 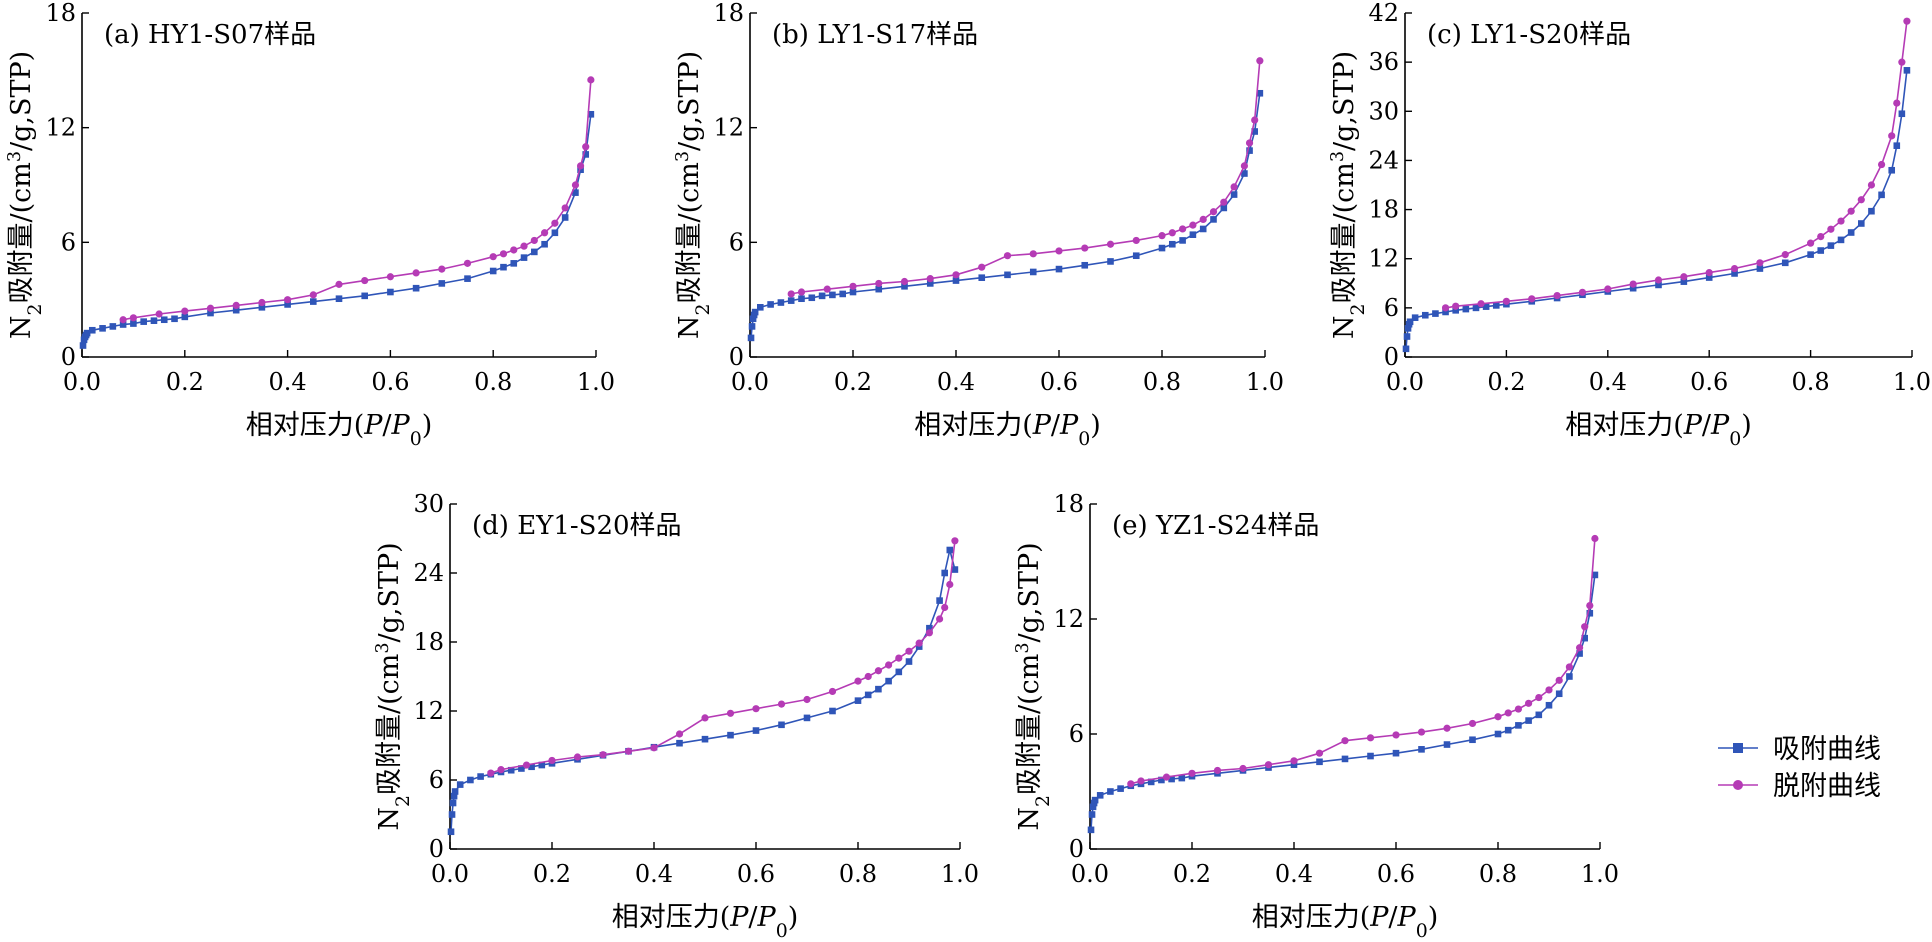 I want to click on y-tick-label: 30, so click(x=1383, y=111).